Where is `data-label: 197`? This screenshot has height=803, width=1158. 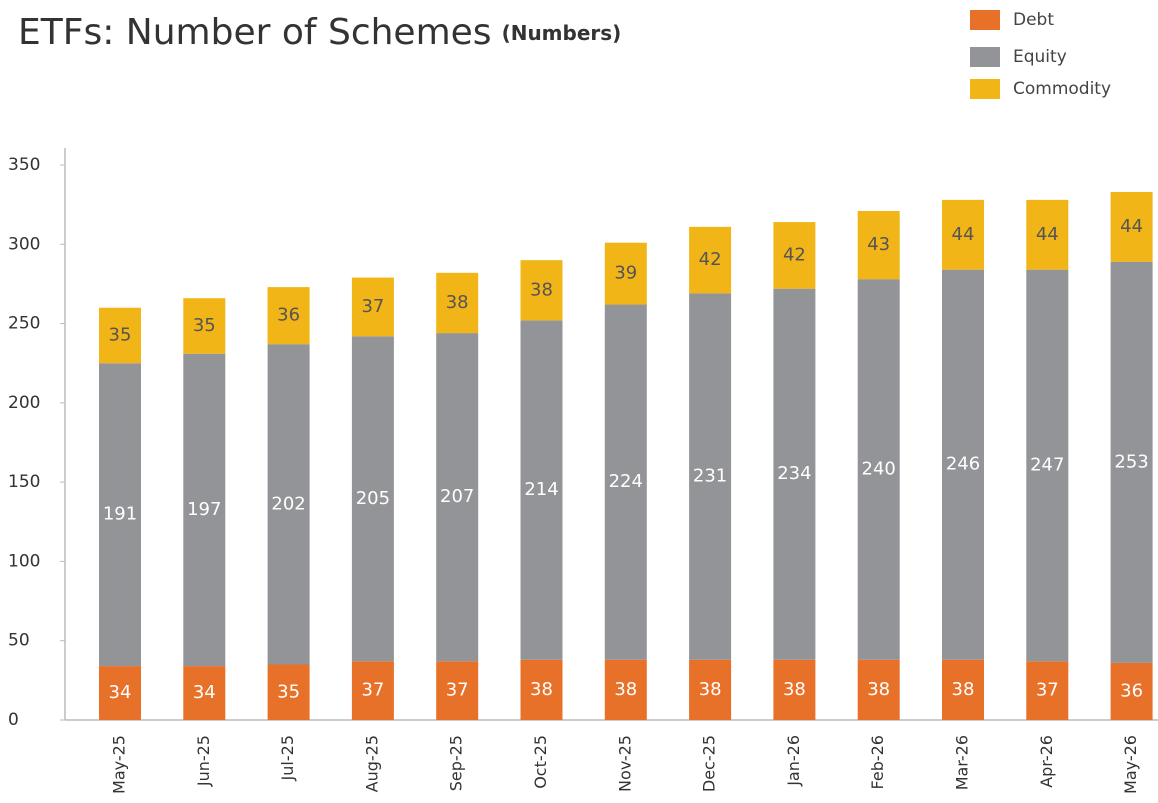 data-label: 197 is located at coordinates (204, 509).